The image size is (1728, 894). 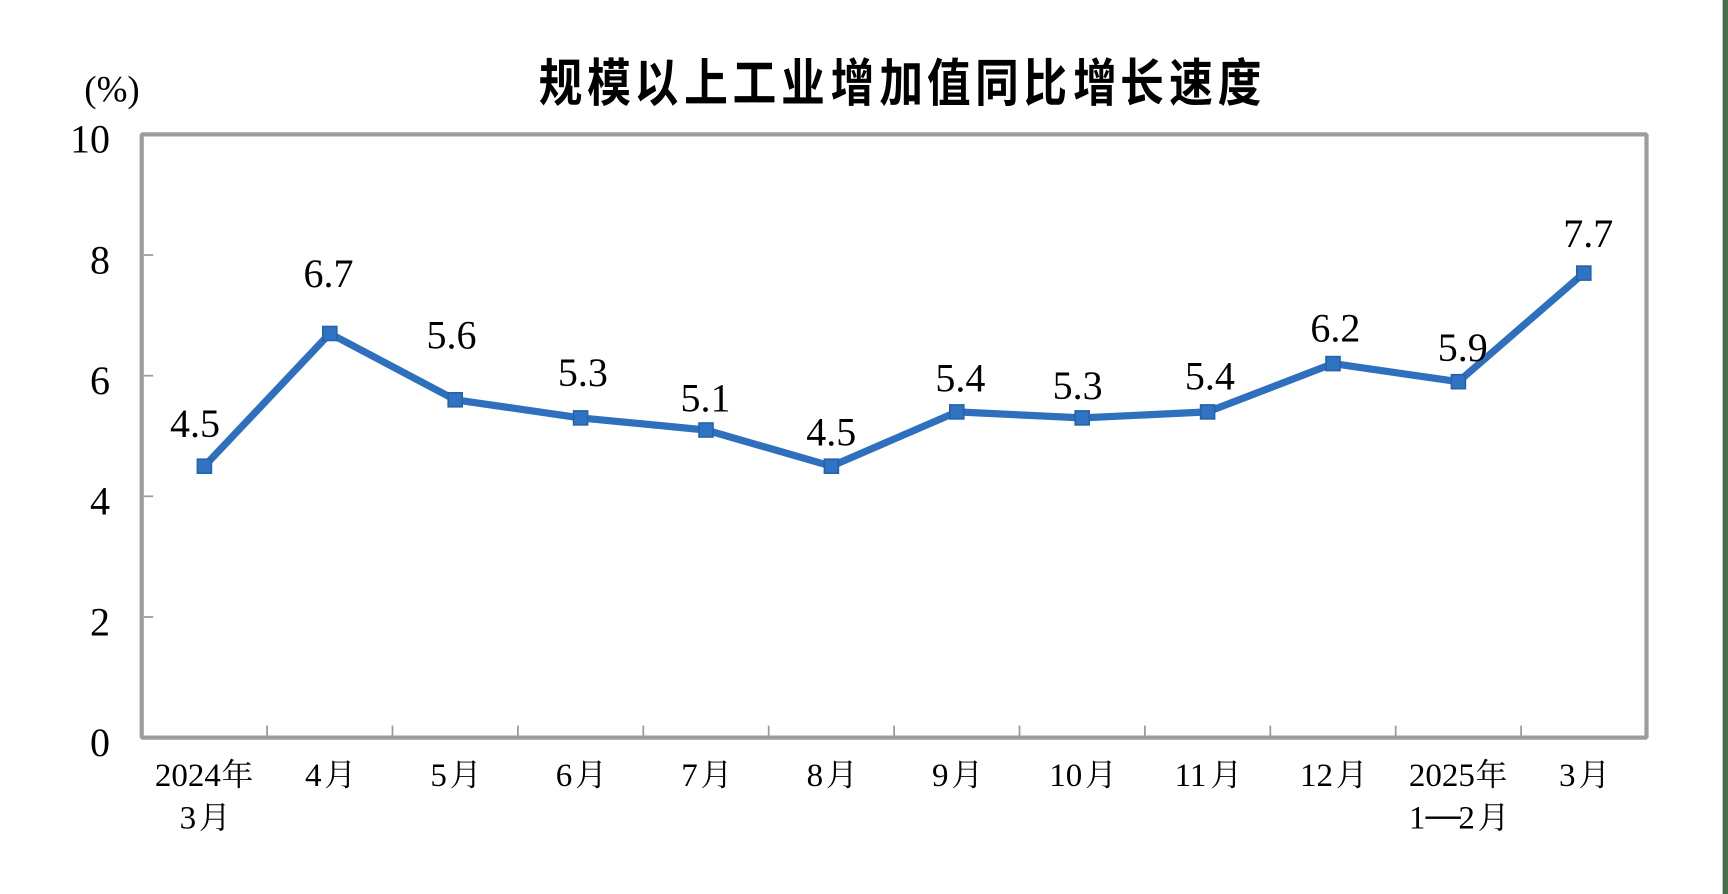 What do you see at coordinates (1442, 776) in the screenshot?
I see `svg-text: 2025` at bounding box center [1442, 776].